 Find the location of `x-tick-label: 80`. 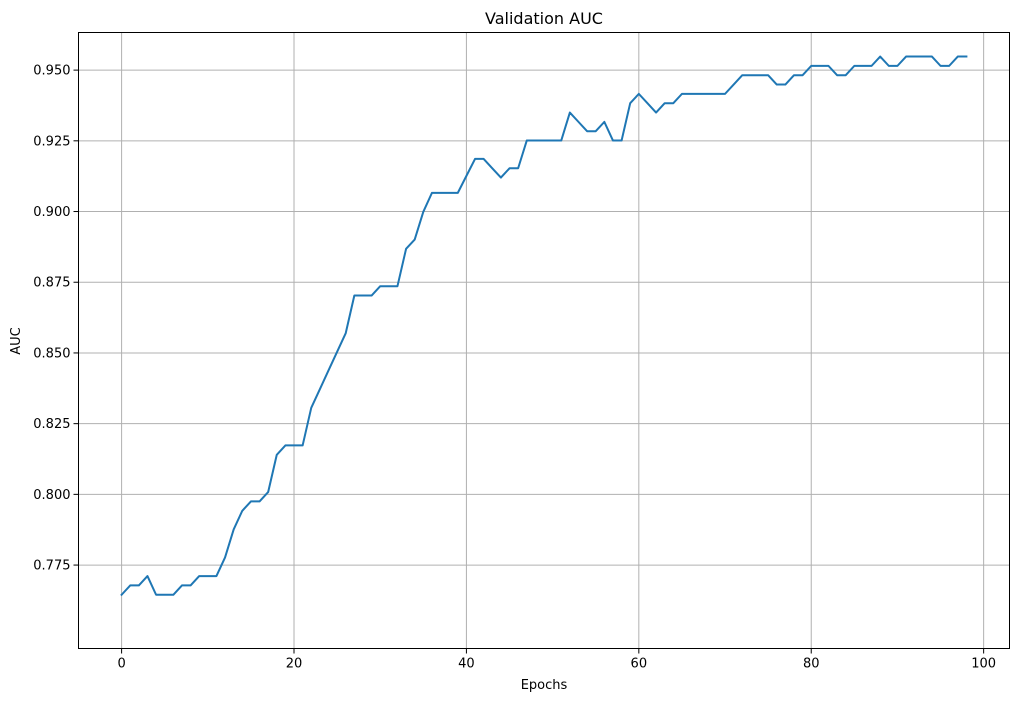

x-tick-label: 80 is located at coordinates (811, 664).